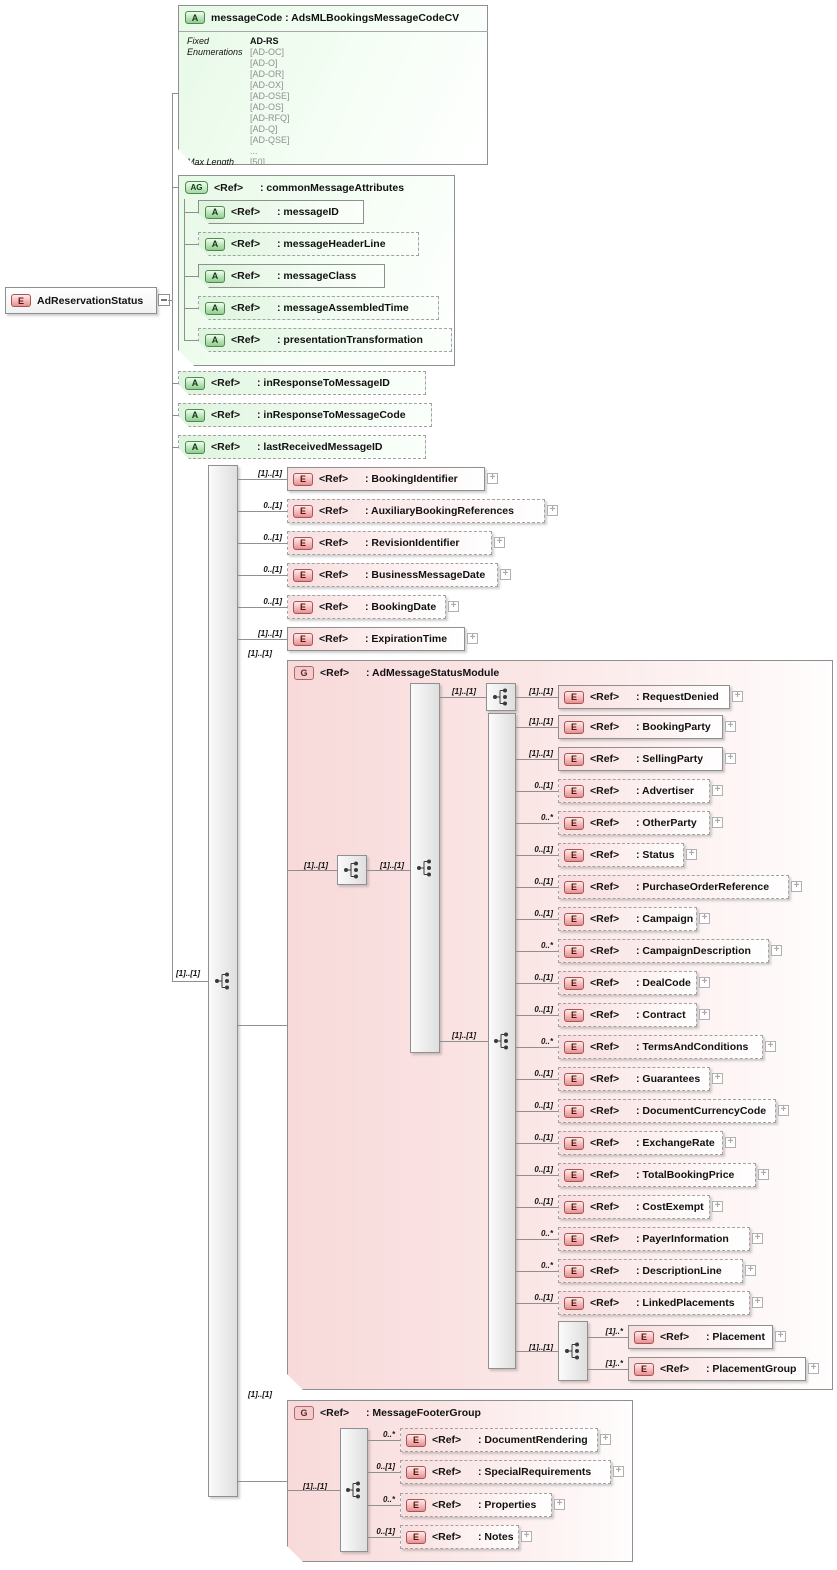 This screenshot has width=837, height=1570. Describe the element at coordinates (281, 212) in the screenshot. I see `attribute-messageid: A <Ref>: messageID` at that location.